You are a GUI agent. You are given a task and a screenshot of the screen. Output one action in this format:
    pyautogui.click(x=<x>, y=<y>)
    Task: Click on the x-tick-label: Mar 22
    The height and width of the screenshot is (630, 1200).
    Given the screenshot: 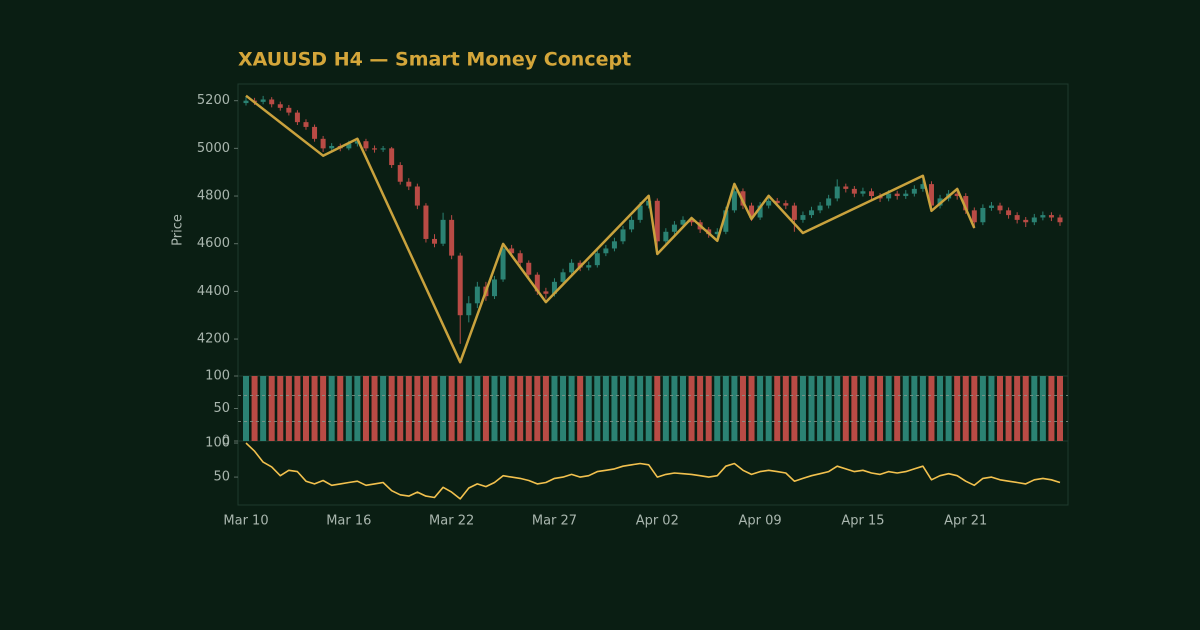 What is the action you would take?
    pyautogui.click(x=451, y=521)
    